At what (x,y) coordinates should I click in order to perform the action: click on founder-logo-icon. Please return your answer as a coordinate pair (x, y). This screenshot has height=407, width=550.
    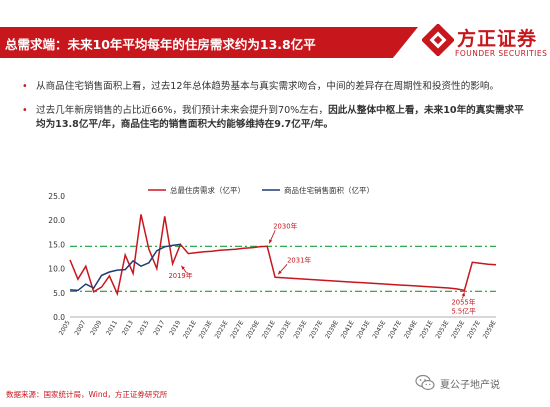
    Looking at the image, I should click on (438, 40).